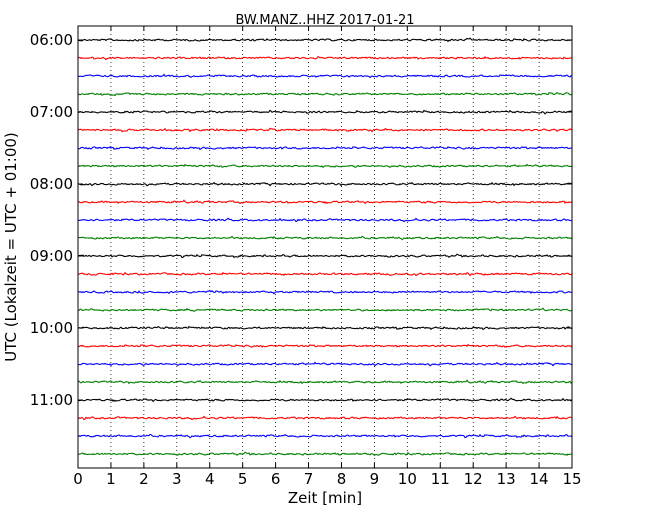  I want to click on x-tick-label: 6, so click(276, 479).